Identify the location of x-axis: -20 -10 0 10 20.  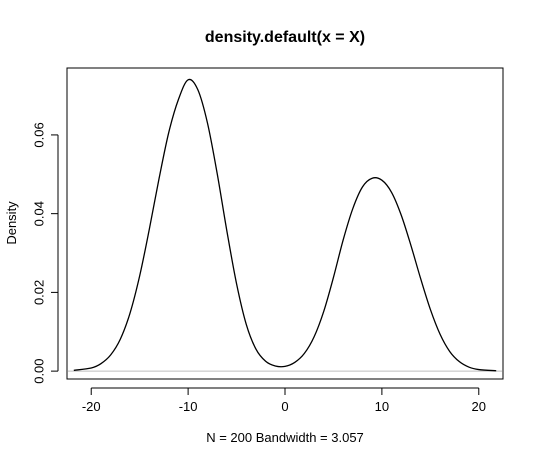
(284, 400).